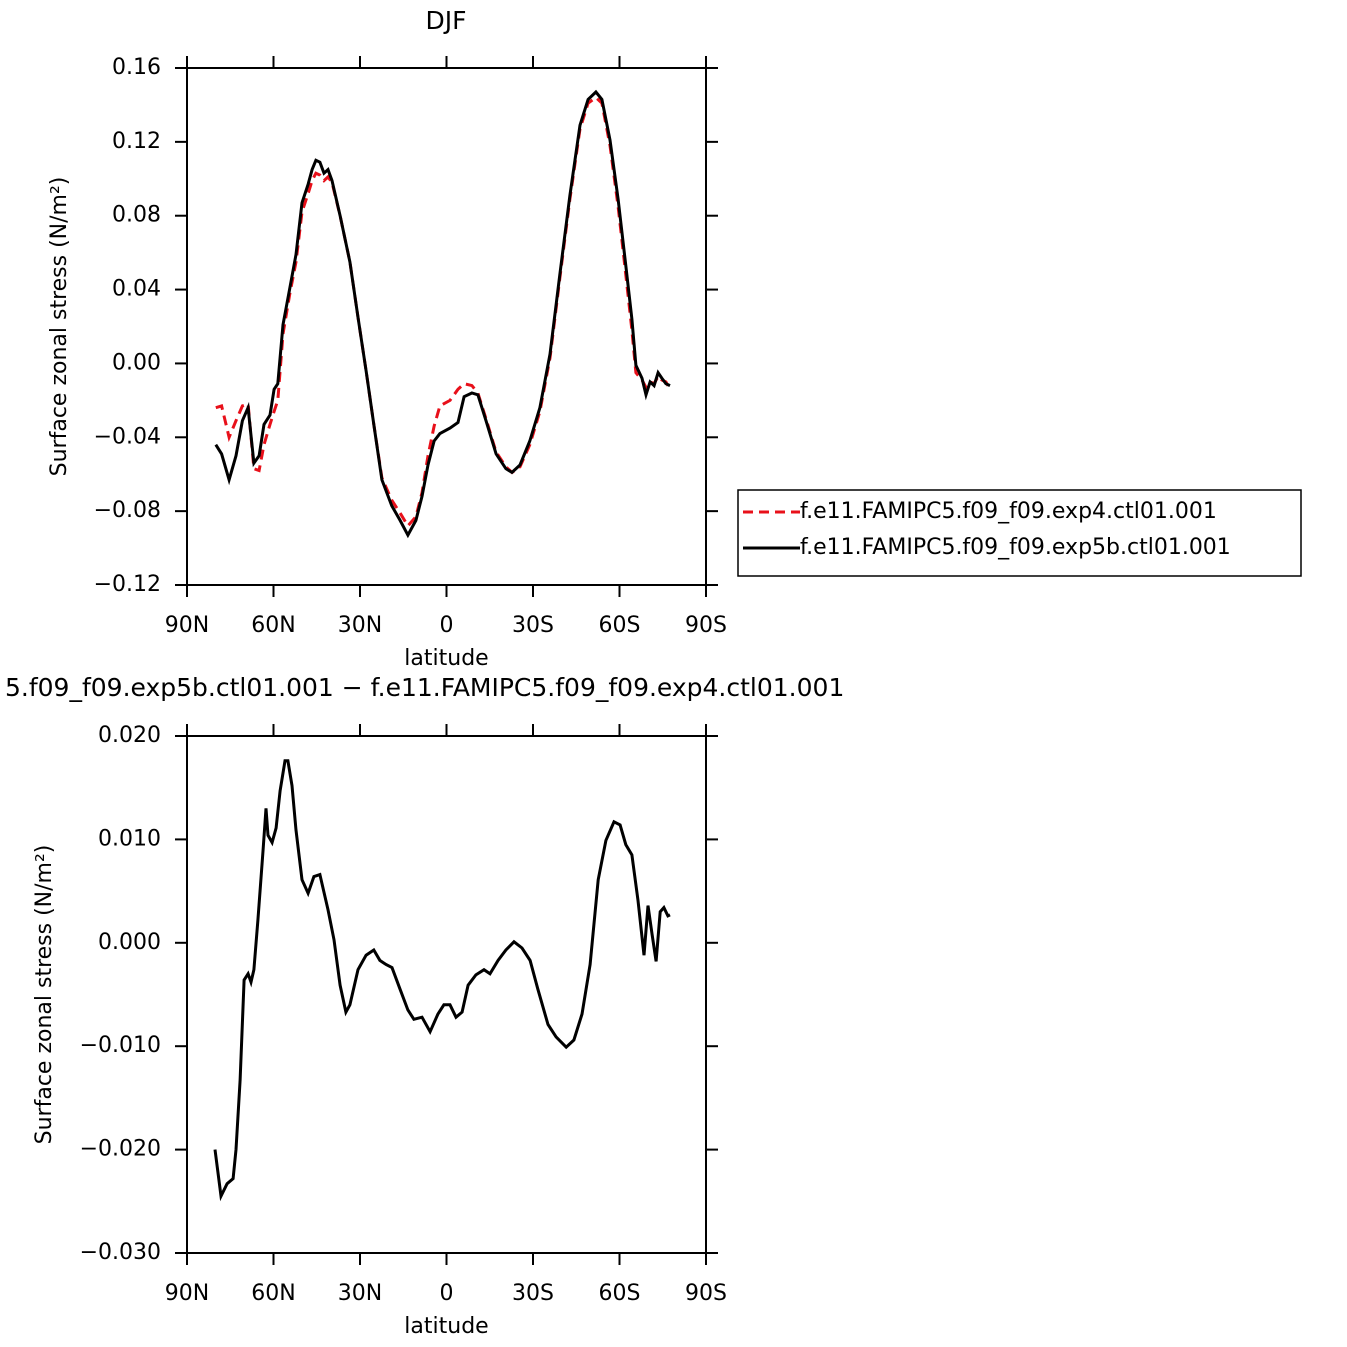  I want to click on y-tick-label: 0.020, so click(129, 735).